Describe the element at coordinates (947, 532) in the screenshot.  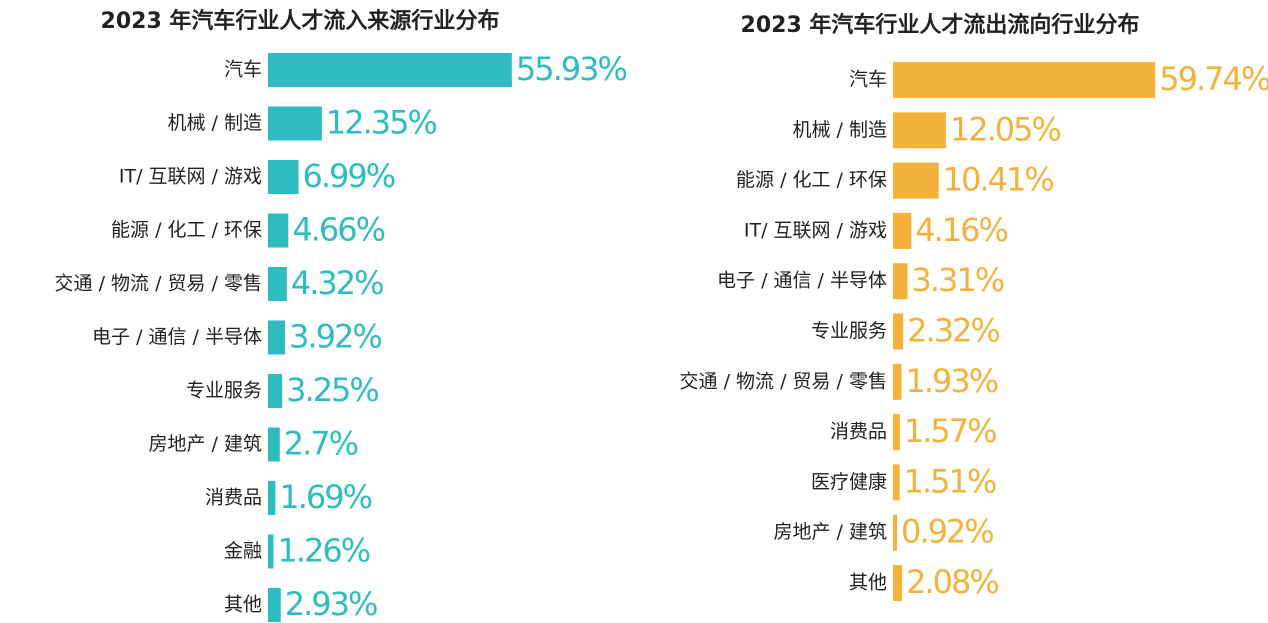
I see `value-label: 0.92%` at that location.